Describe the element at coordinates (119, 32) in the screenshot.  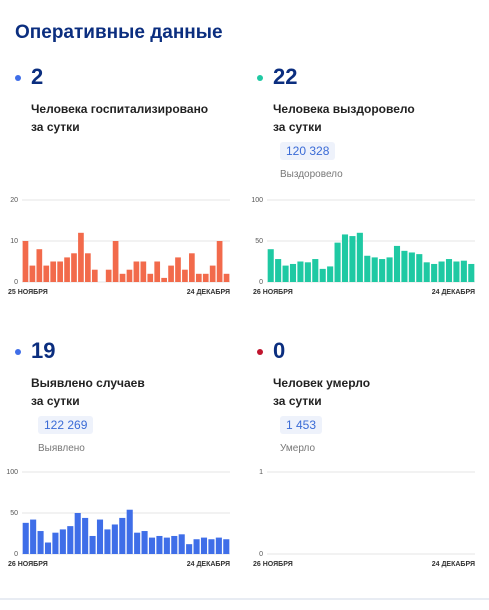
I see `page-title: Оперативные данные` at that location.